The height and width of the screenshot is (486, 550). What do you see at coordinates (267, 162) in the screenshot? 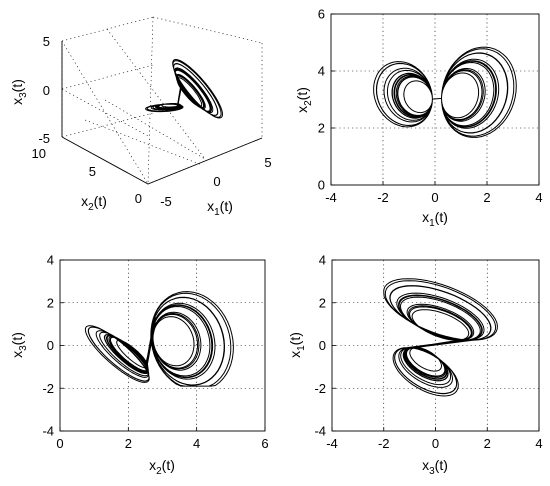
I see `tick-x-right: 5` at bounding box center [267, 162].